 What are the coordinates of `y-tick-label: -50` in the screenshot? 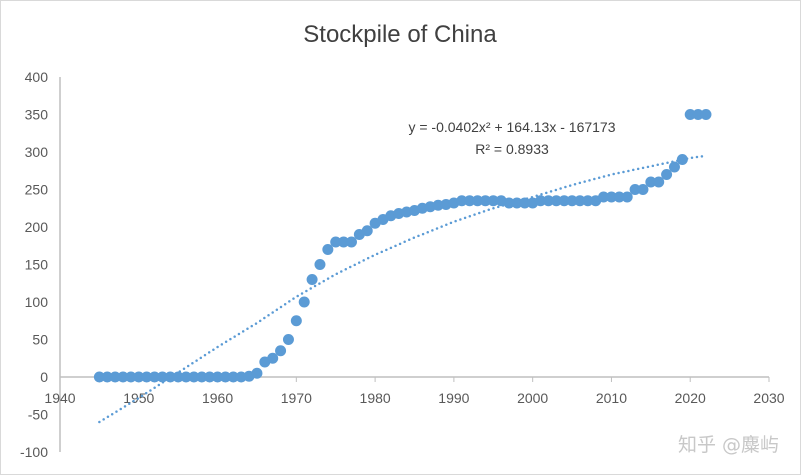 It's located at (38, 415).